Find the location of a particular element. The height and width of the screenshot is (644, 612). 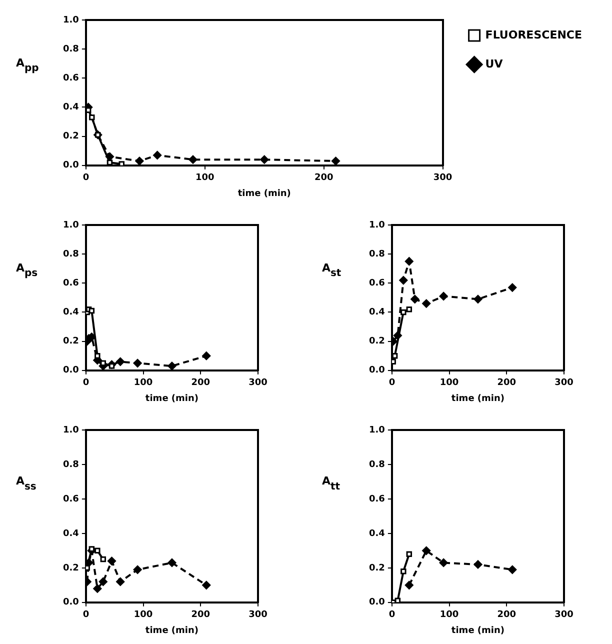

legend-label: FLUORESCENCE is located at coordinates (533, 35).